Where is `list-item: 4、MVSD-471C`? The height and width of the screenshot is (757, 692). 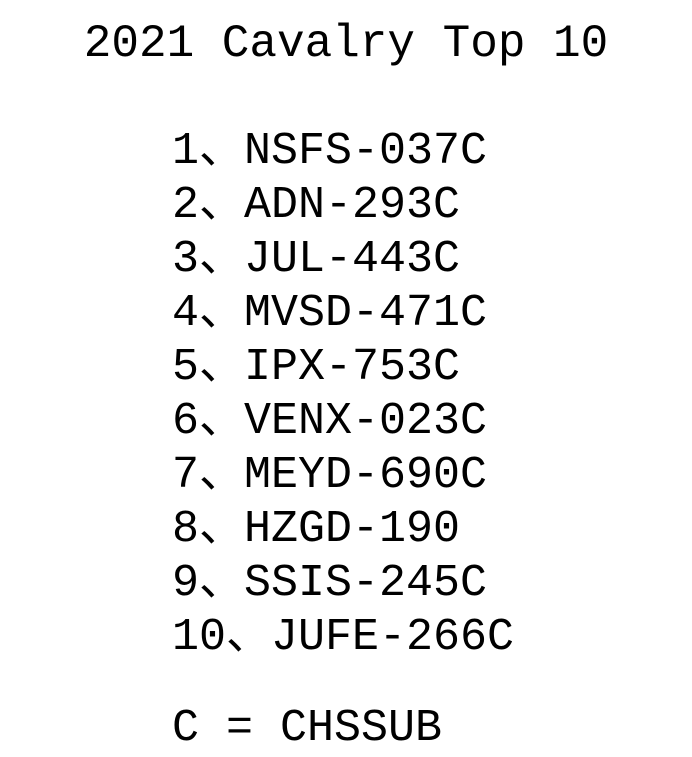 list-item: 4、MVSD-471C is located at coordinates (330, 313).